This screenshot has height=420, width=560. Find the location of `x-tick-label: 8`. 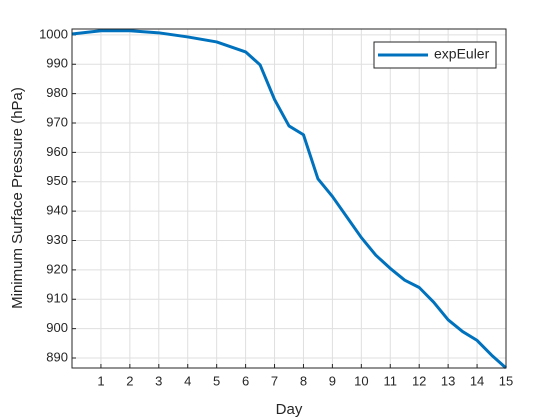

x-tick-label: 8 is located at coordinates (303, 380).